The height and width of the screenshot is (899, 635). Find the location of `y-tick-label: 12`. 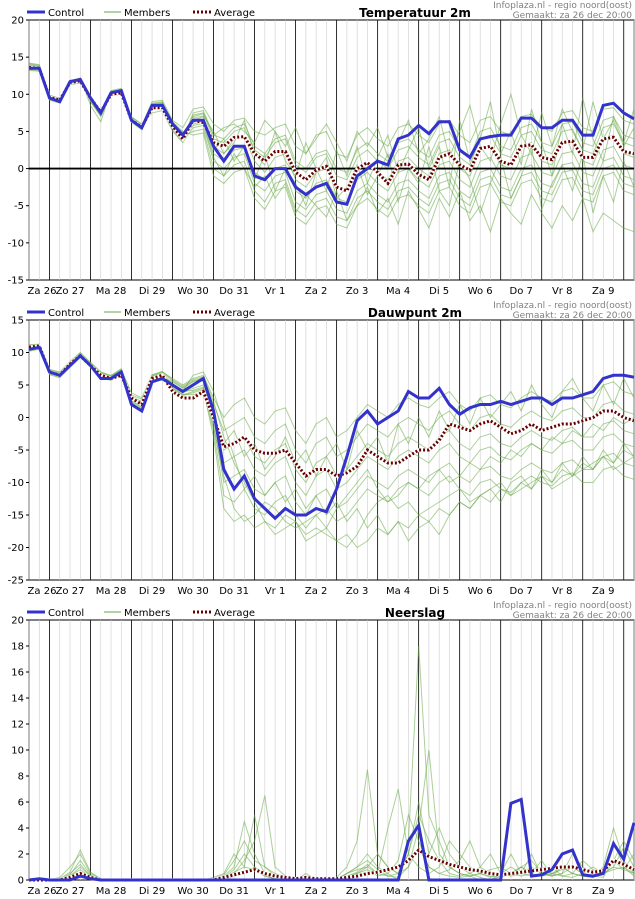

y-tick-label: 12 is located at coordinates (17, 725).